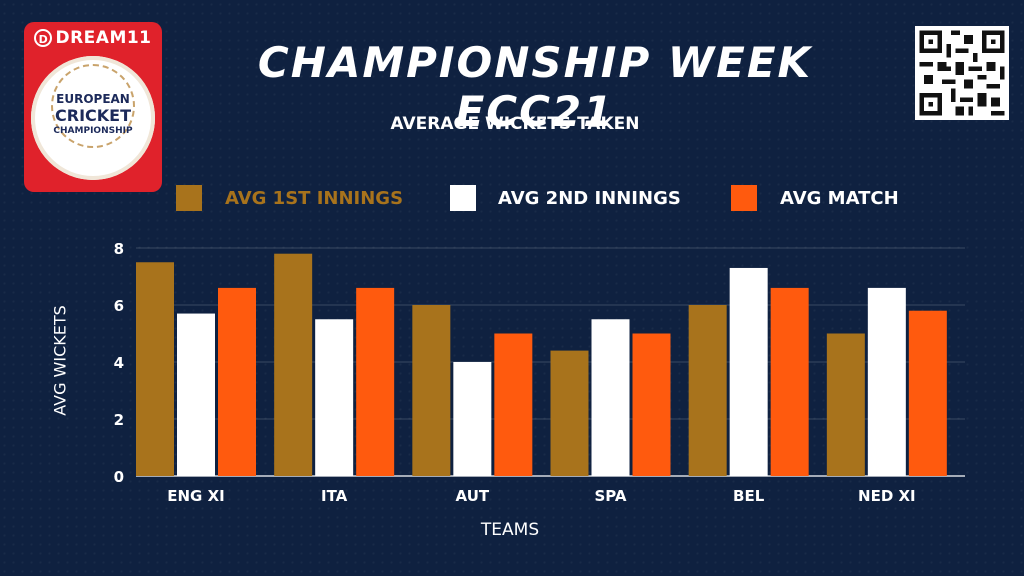 The image size is (1024, 576). I want to click on legend-swatch-1st-innings, so click(189, 198).